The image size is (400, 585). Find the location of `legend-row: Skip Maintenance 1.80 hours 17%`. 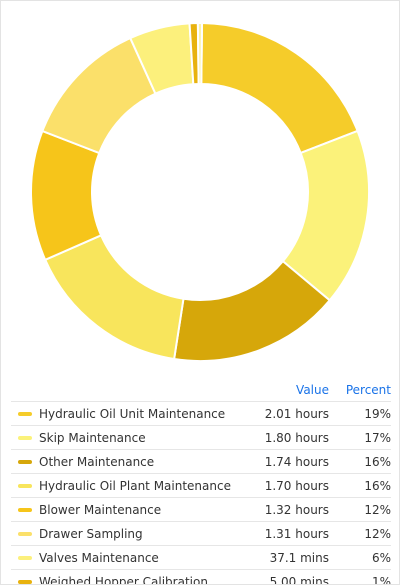

legend-row: Skip Maintenance 1.80 hours 17% is located at coordinates (201, 437).